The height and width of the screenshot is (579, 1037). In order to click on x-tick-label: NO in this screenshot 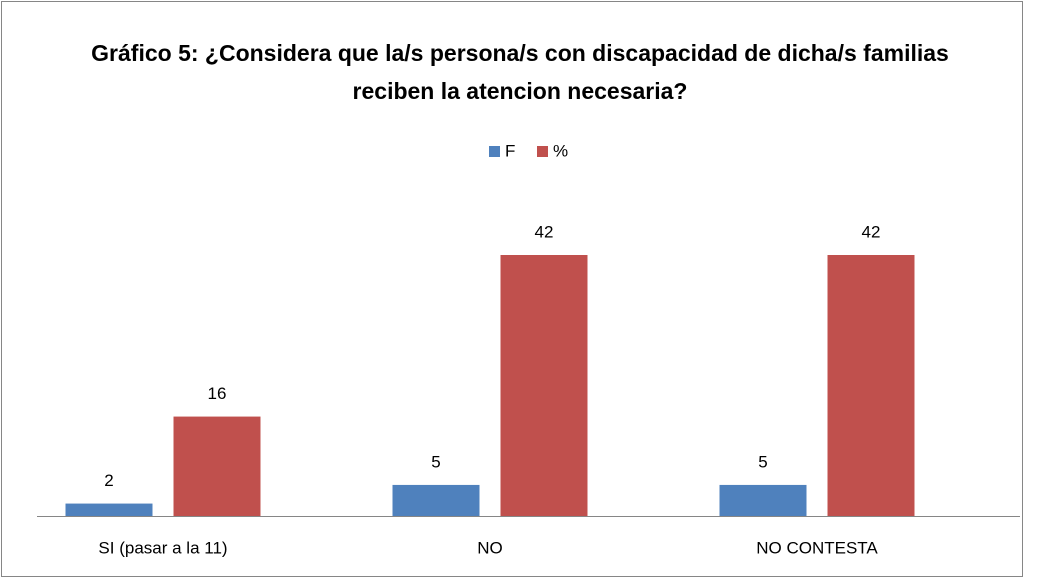, I will do `click(490, 547)`.